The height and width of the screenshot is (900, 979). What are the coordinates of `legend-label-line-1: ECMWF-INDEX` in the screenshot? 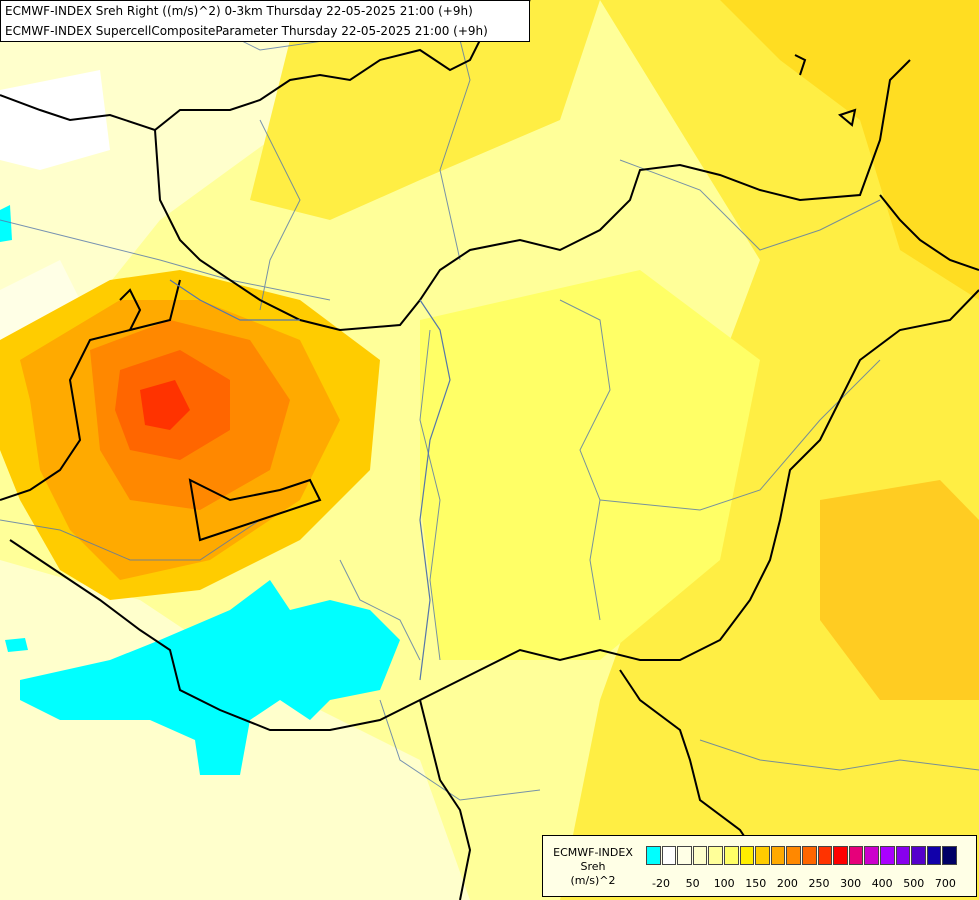 It's located at (593, 852).